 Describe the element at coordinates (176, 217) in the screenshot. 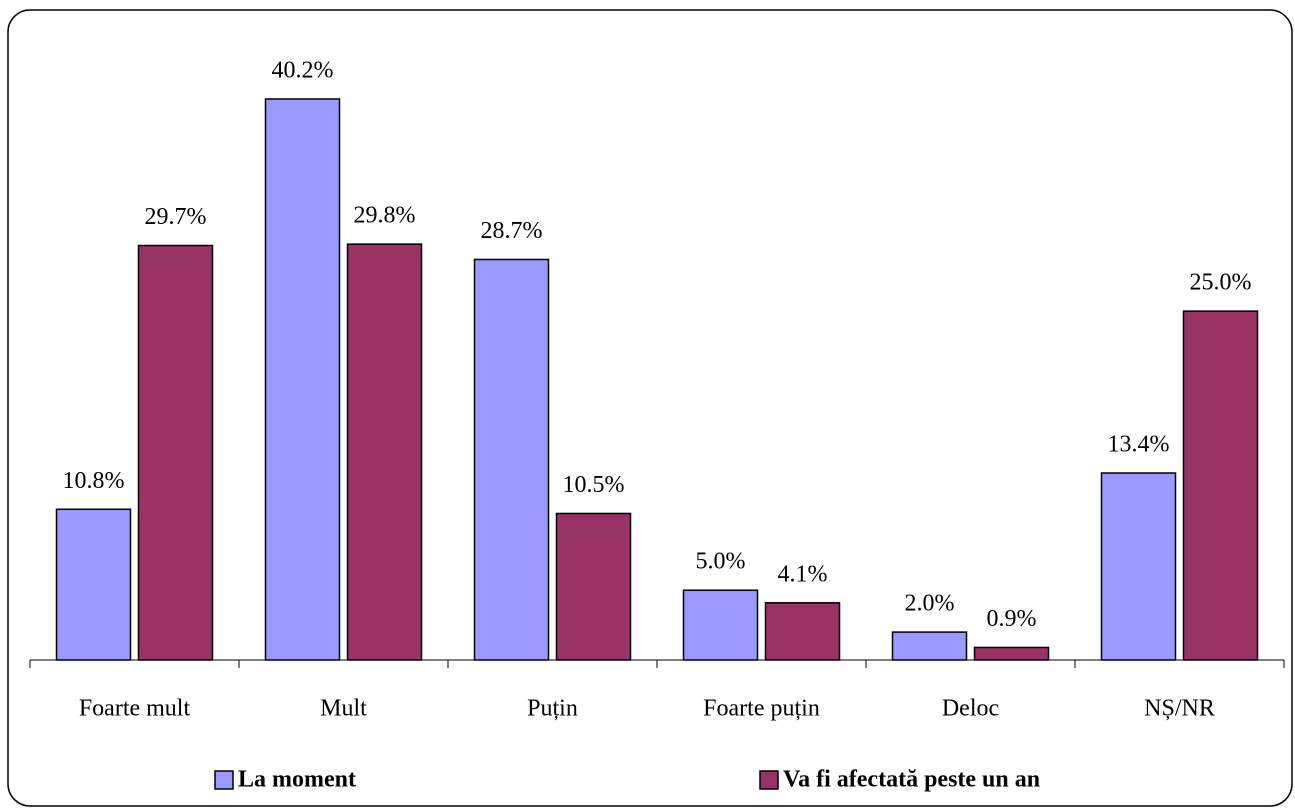

I see `value-label: 29.7%` at that location.